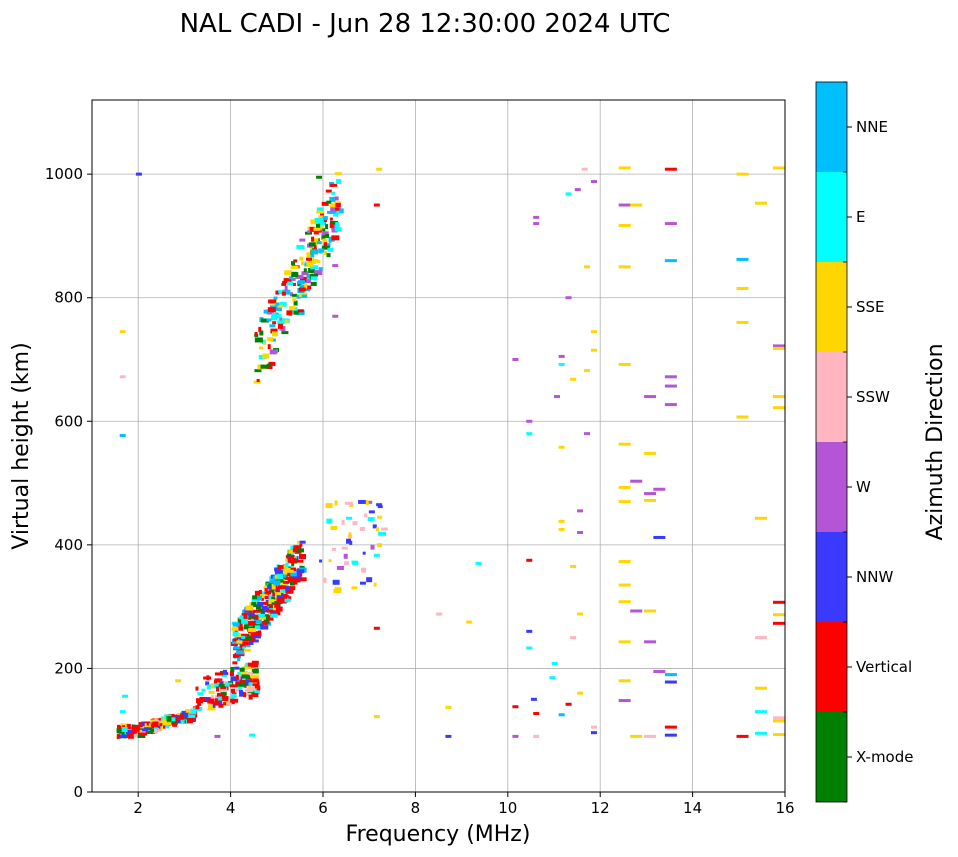 This screenshot has width=958, height=857. Describe the element at coordinates (784, 808) in the screenshot. I see `x-tick-label: 16` at that location.